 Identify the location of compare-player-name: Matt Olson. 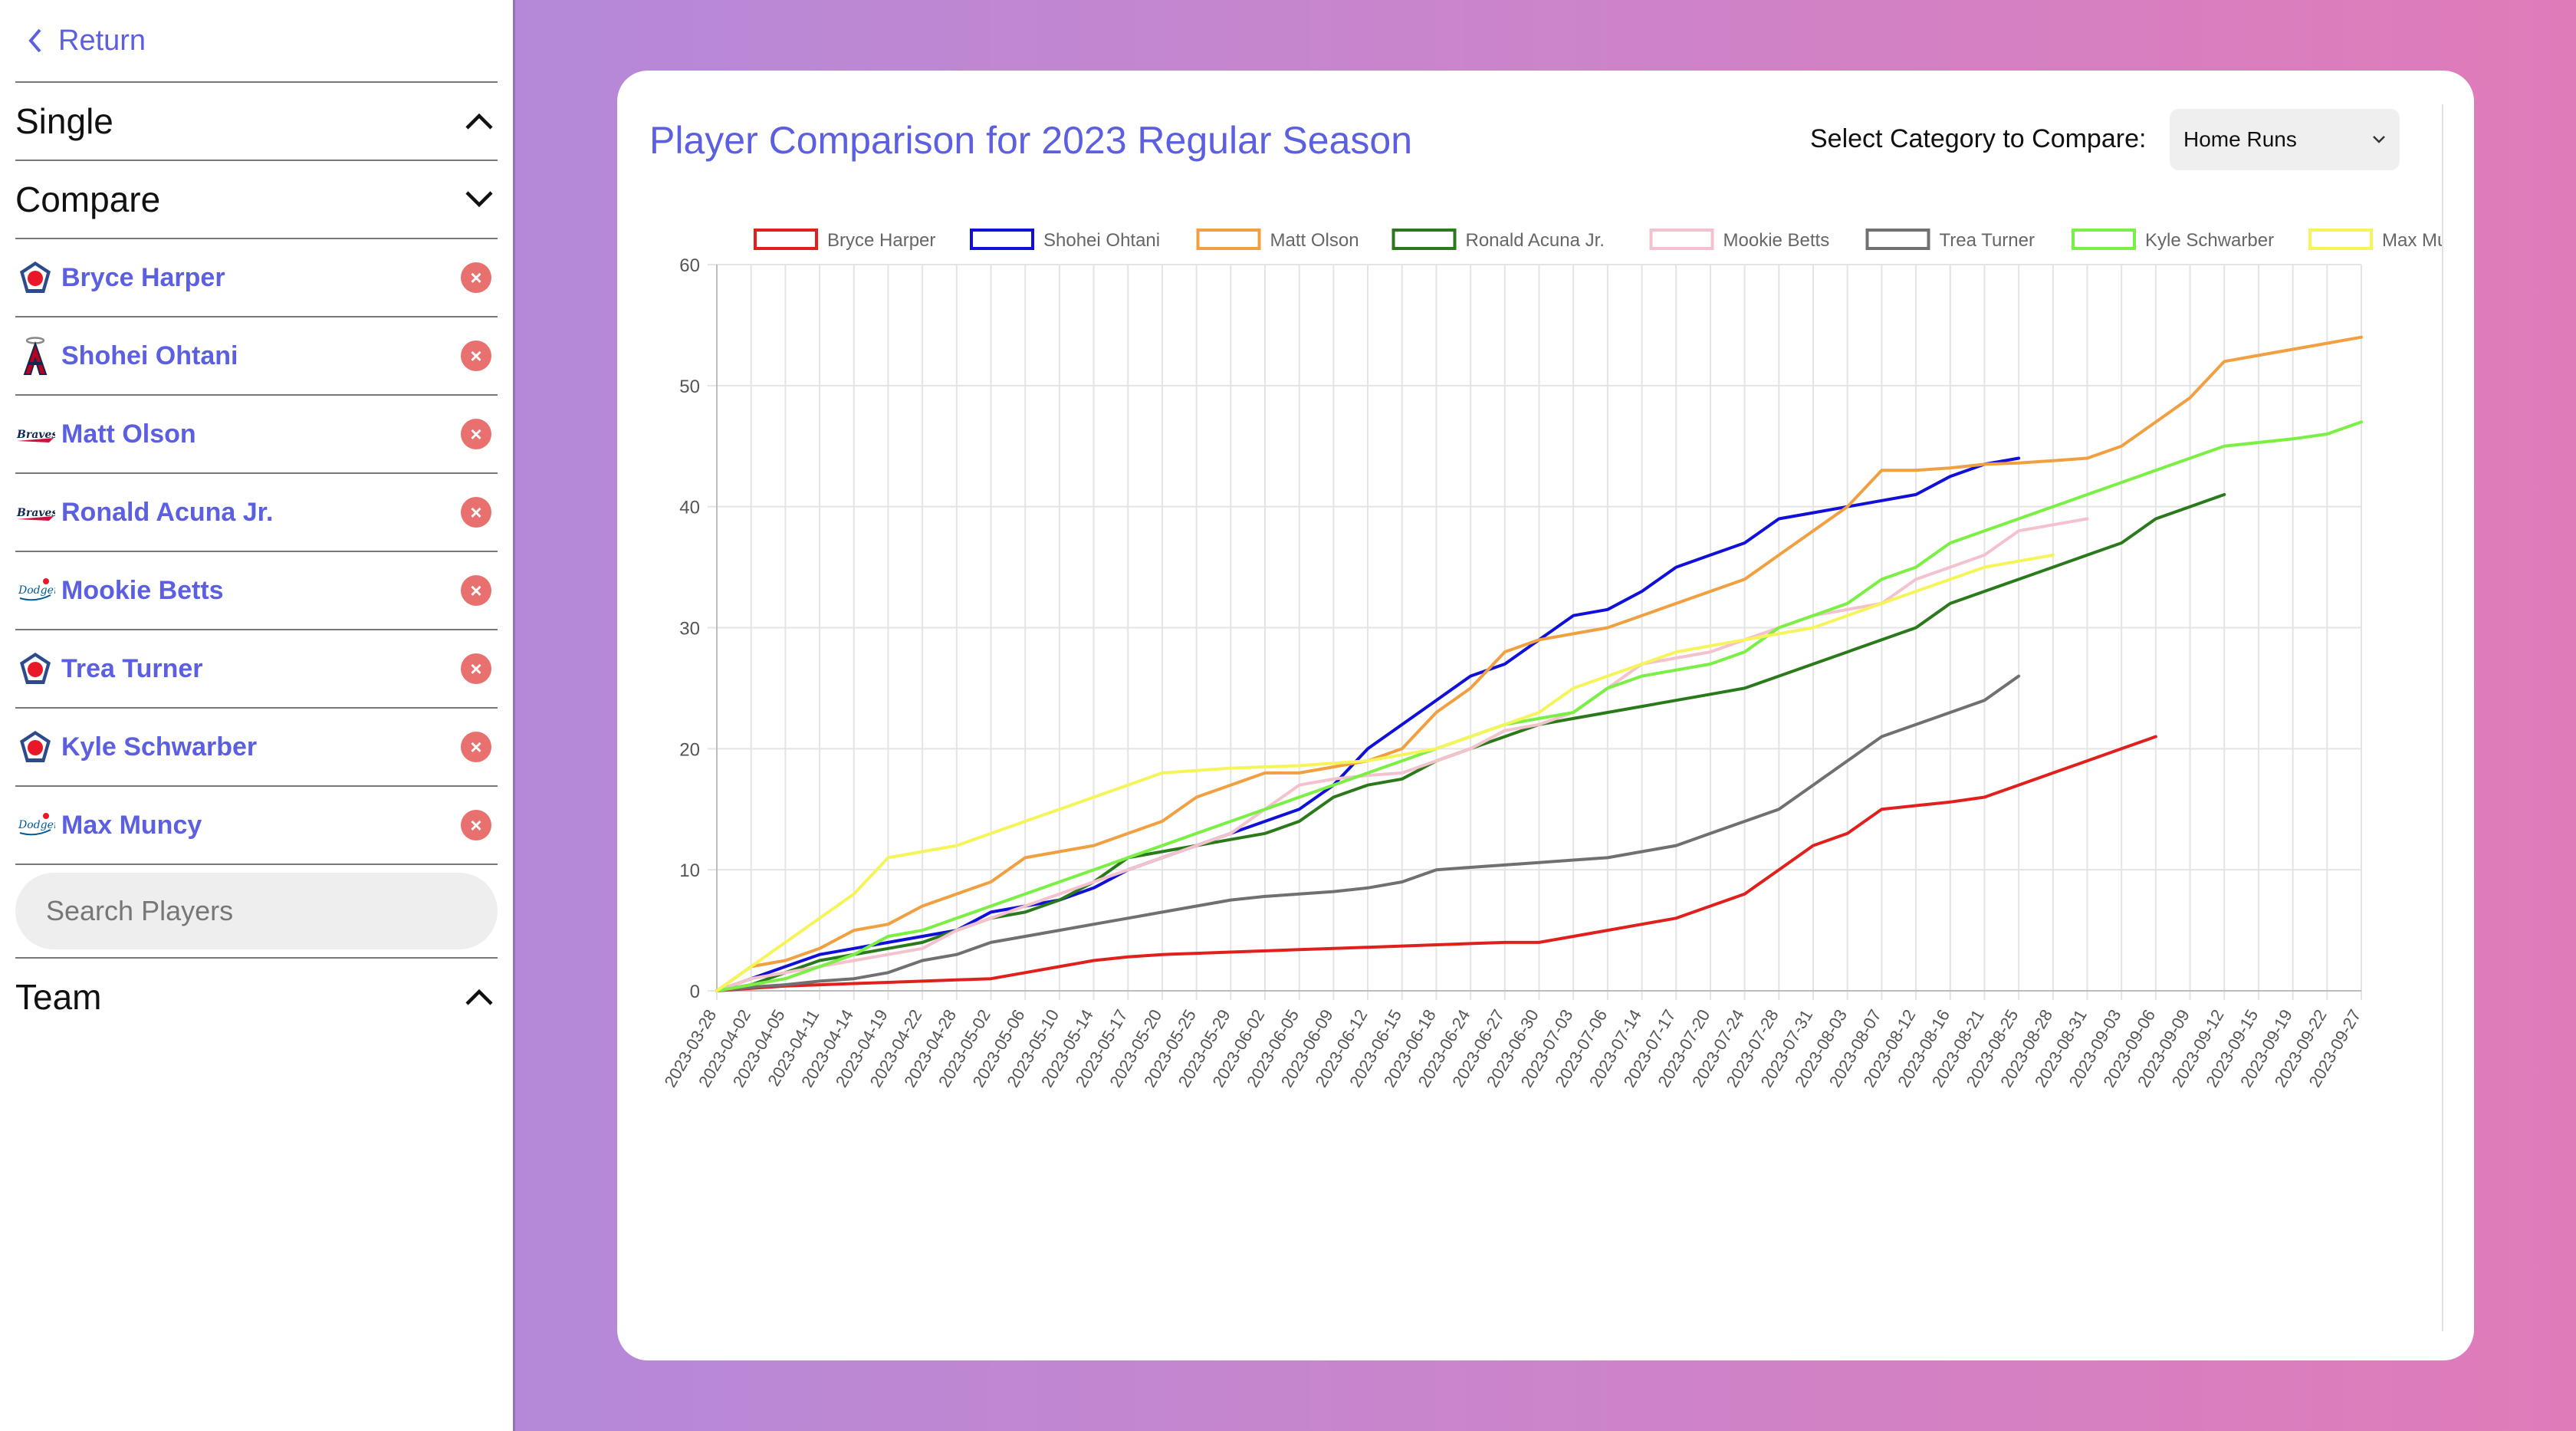
(128, 434).